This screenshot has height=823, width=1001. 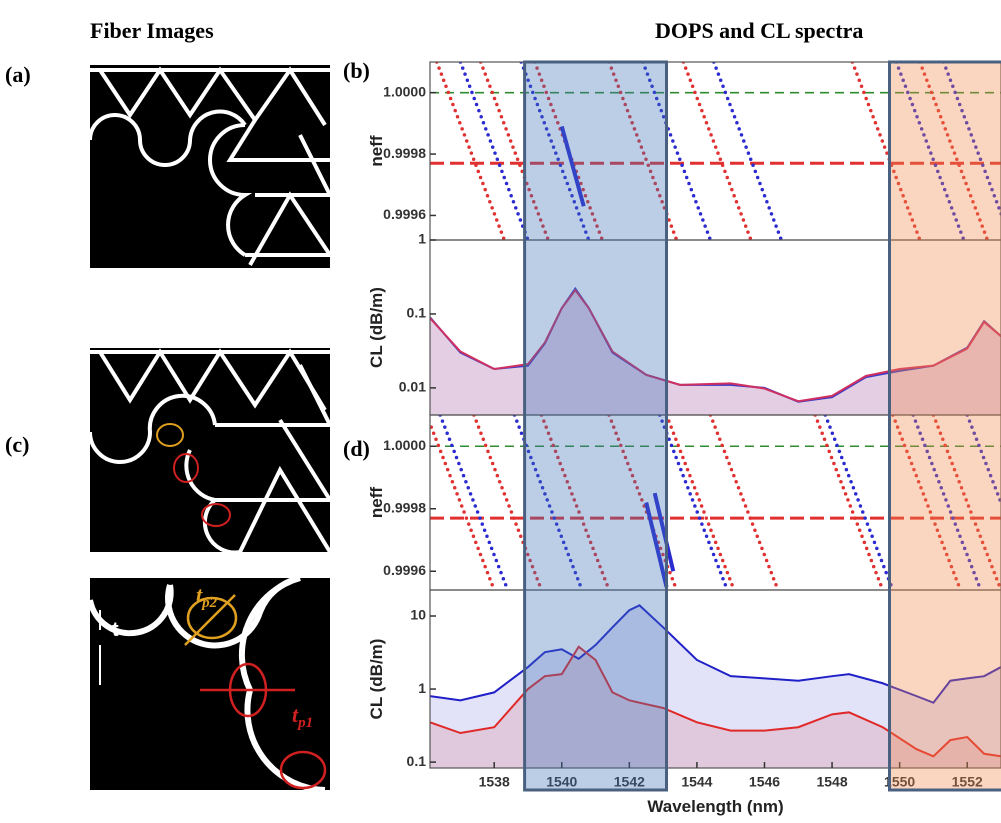 I want to click on fiber-image-c, so click(x=211, y=451).